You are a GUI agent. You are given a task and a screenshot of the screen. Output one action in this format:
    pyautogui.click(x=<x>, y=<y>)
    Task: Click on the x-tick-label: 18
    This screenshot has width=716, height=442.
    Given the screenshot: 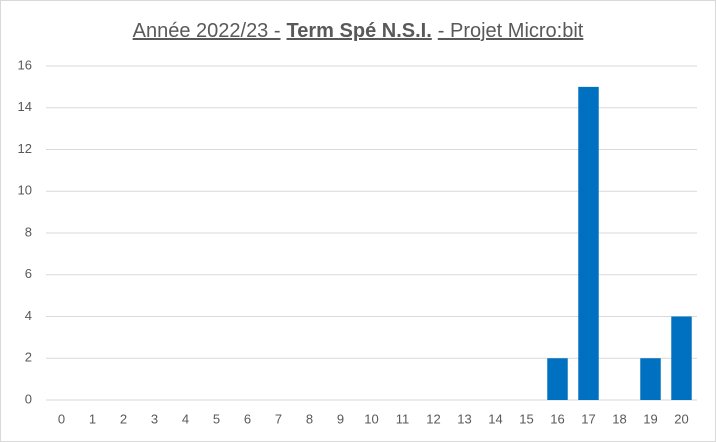 What is the action you would take?
    pyautogui.click(x=619, y=418)
    